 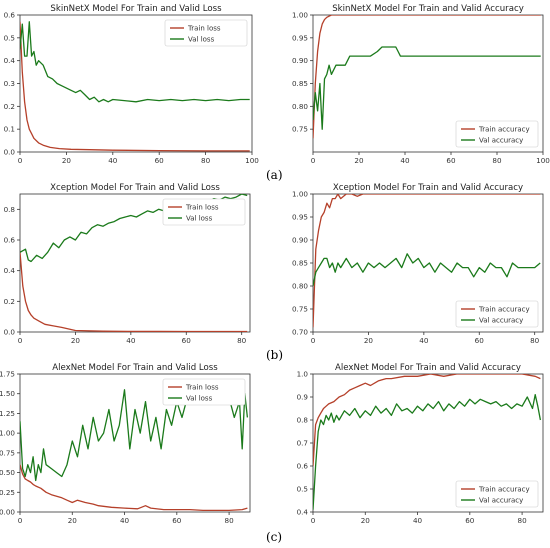 I want to click on y-tick-label: 0.50, so click(x=7, y=472).